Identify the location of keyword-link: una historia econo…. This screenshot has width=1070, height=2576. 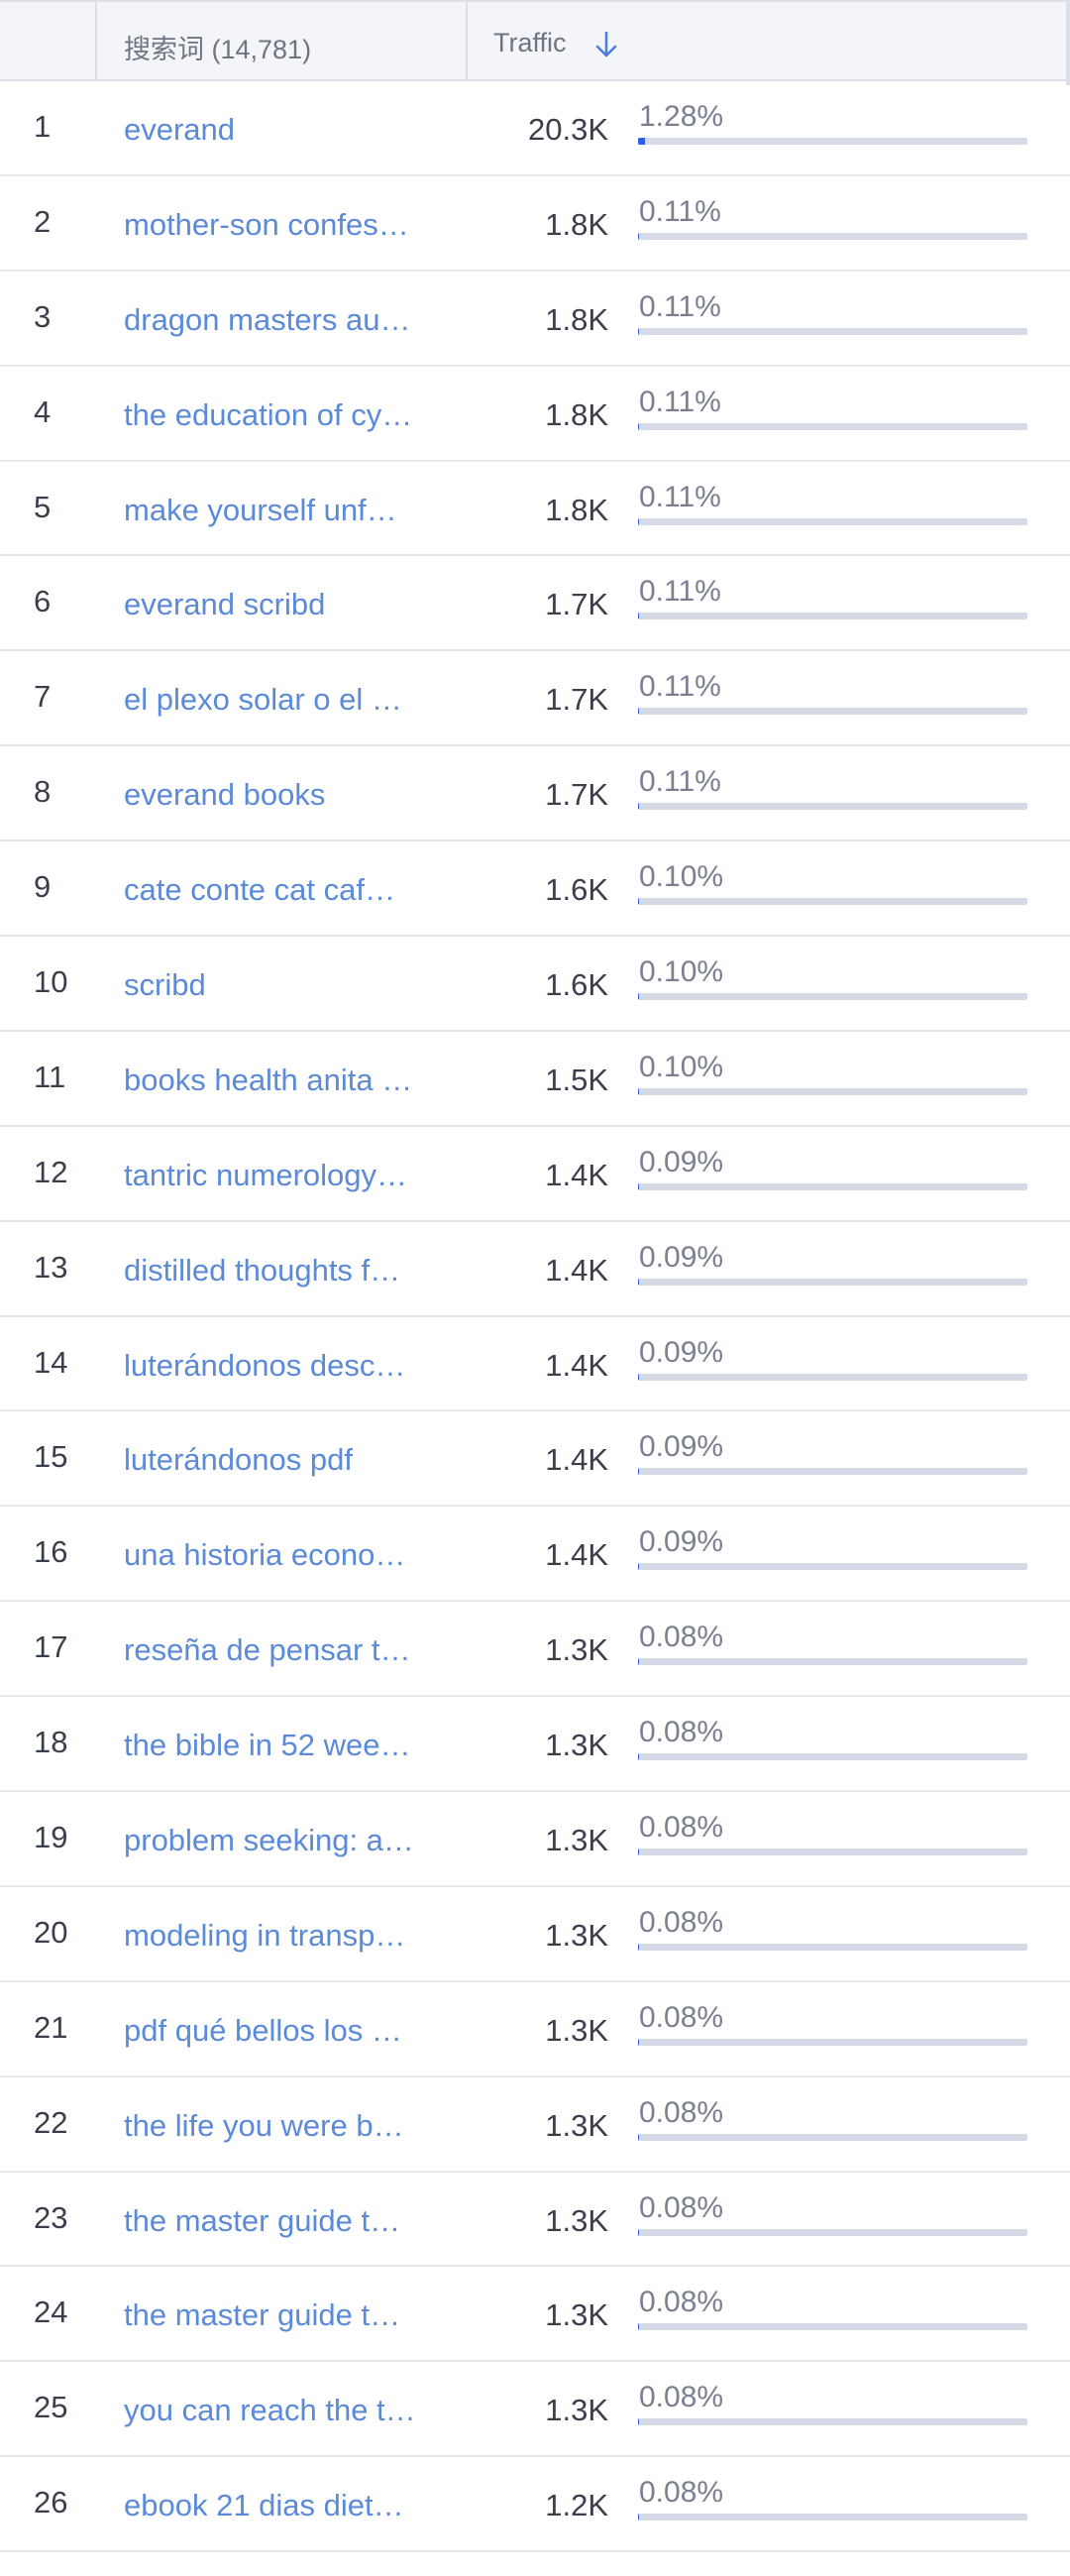
(265, 1555).